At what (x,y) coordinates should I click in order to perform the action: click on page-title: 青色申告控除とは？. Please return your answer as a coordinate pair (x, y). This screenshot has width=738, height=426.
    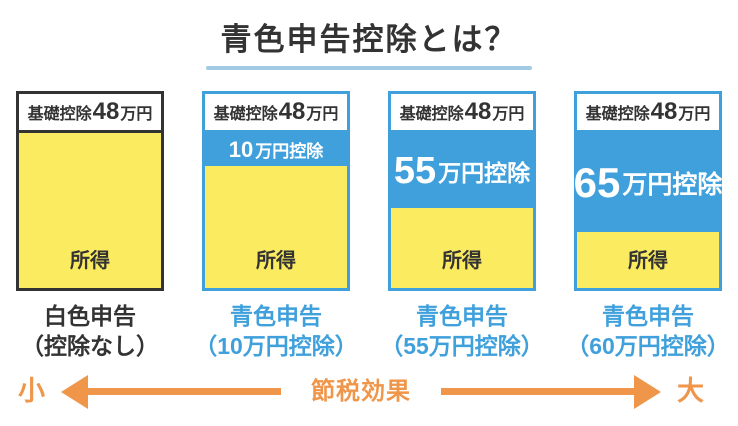
    Looking at the image, I should click on (369, 39).